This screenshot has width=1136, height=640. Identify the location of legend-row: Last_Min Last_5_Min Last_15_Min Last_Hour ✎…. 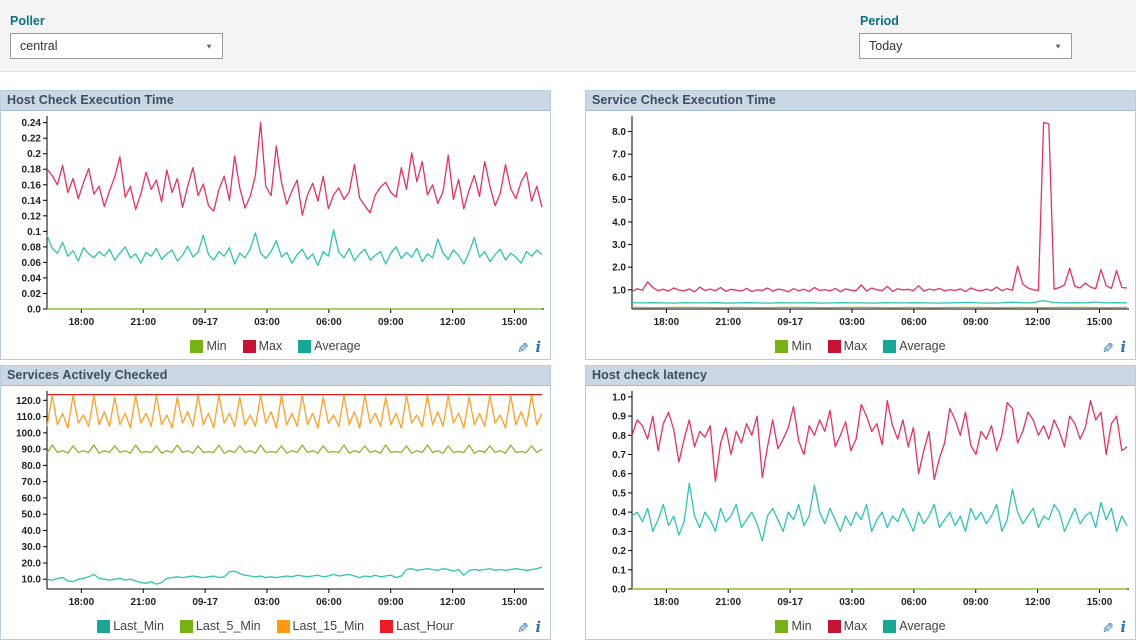
(275, 626).